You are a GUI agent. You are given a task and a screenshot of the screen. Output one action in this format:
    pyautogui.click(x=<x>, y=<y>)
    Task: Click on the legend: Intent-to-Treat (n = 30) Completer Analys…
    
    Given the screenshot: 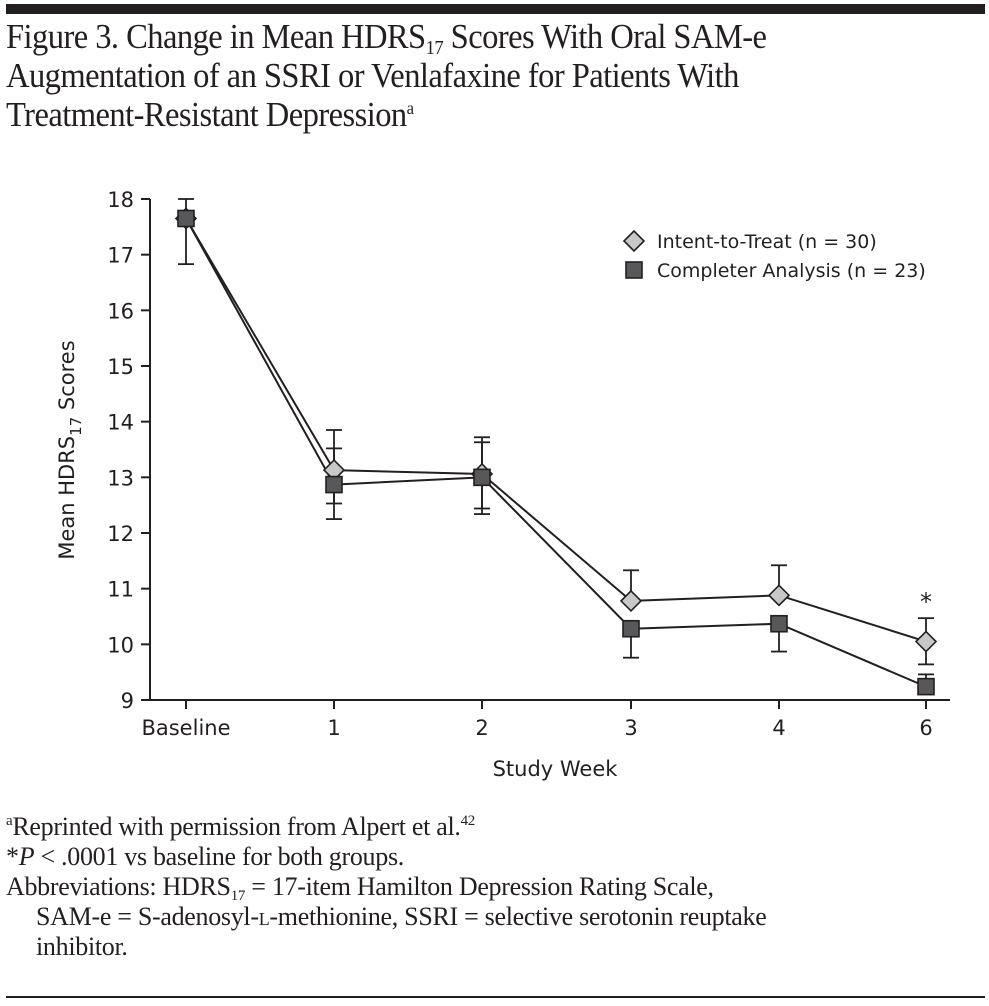 What is the action you would take?
    pyautogui.click(x=774, y=255)
    